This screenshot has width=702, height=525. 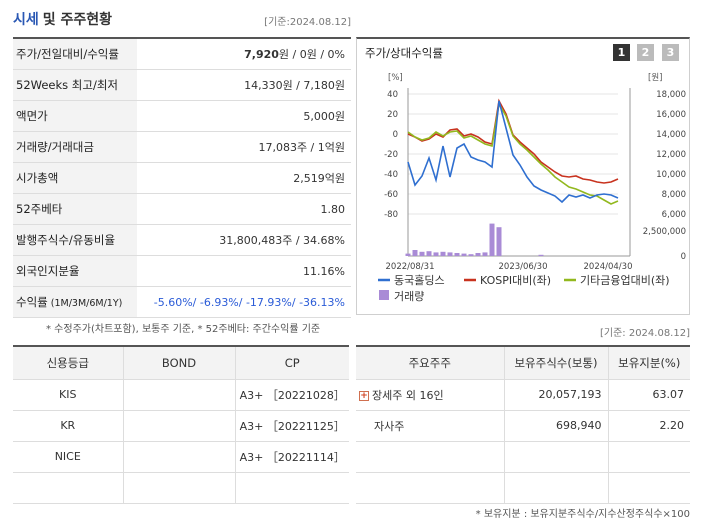 What do you see at coordinates (395, 78) in the screenshot?
I see `left-axis-unit: [%]` at bounding box center [395, 78].